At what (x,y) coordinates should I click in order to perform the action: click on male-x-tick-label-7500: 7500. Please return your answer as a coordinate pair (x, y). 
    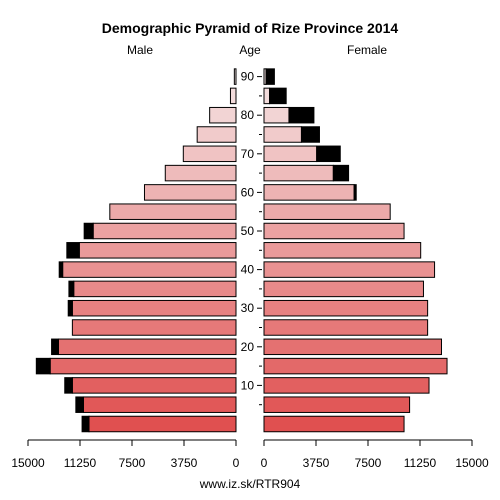
    Looking at the image, I should click on (132, 463).